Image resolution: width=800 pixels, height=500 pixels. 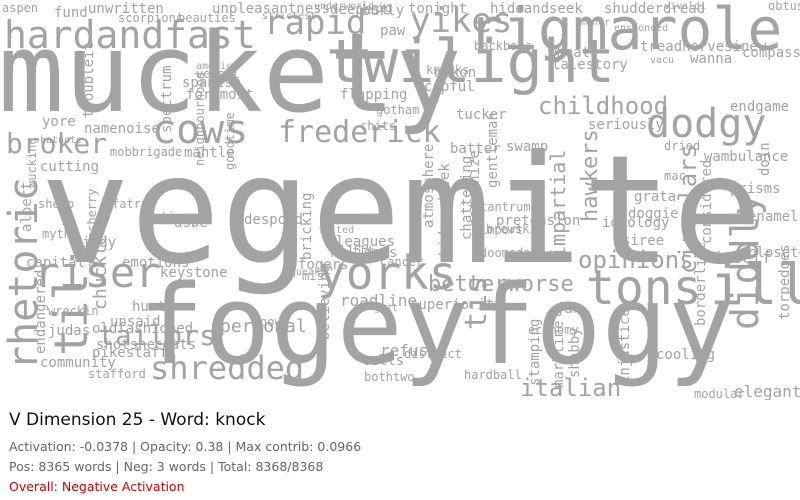 I want to click on cloud-word: hardandfast, so click(x=130, y=35).